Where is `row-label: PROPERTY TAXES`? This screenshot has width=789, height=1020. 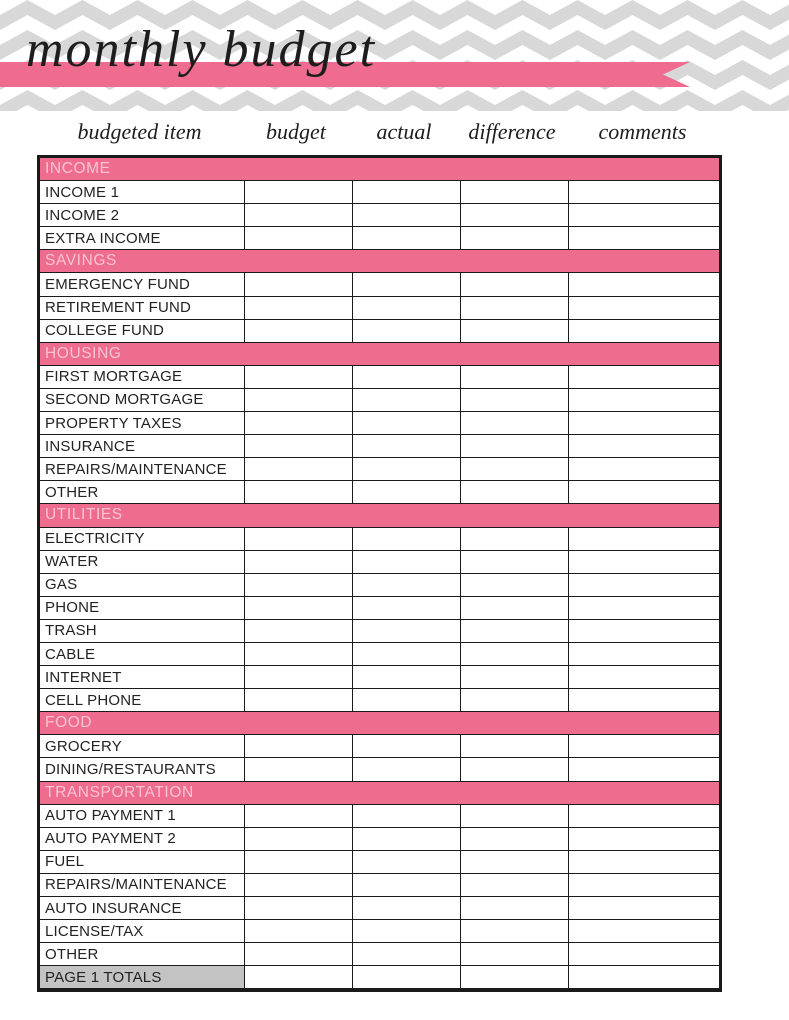
row-label: PROPERTY TAXES is located at coordinates (142, 424).